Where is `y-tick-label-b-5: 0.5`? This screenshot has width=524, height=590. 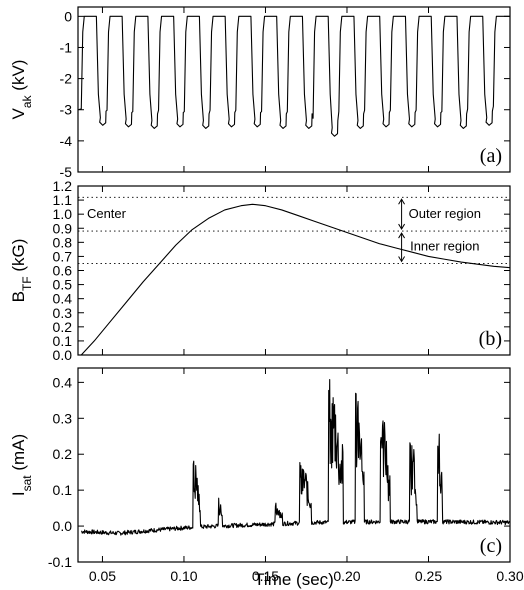 y-tick-label-b-5: 0.5 is located at coordinates (63, 285).